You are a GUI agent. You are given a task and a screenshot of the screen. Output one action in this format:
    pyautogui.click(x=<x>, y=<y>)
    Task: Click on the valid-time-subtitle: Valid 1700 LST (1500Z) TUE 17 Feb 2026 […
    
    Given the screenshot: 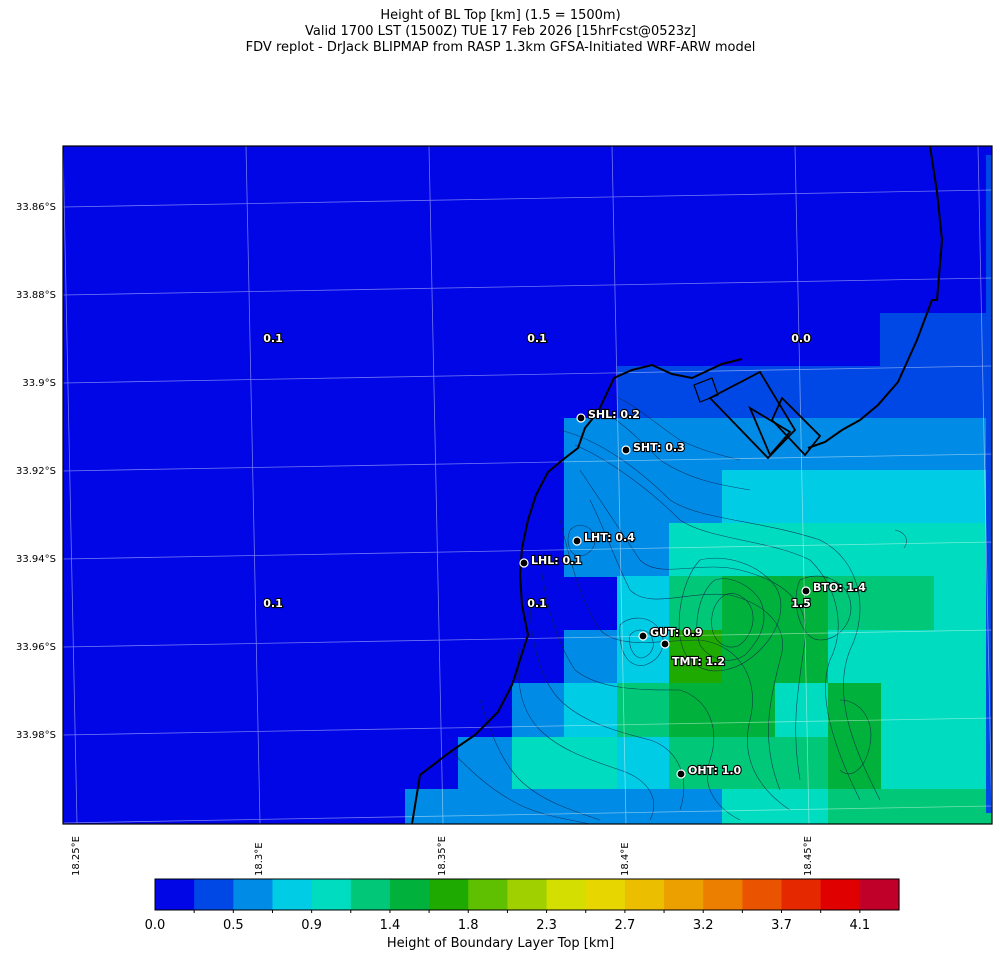 What is the action you would take?
    pyautogui.click(x=500, y=31)
    